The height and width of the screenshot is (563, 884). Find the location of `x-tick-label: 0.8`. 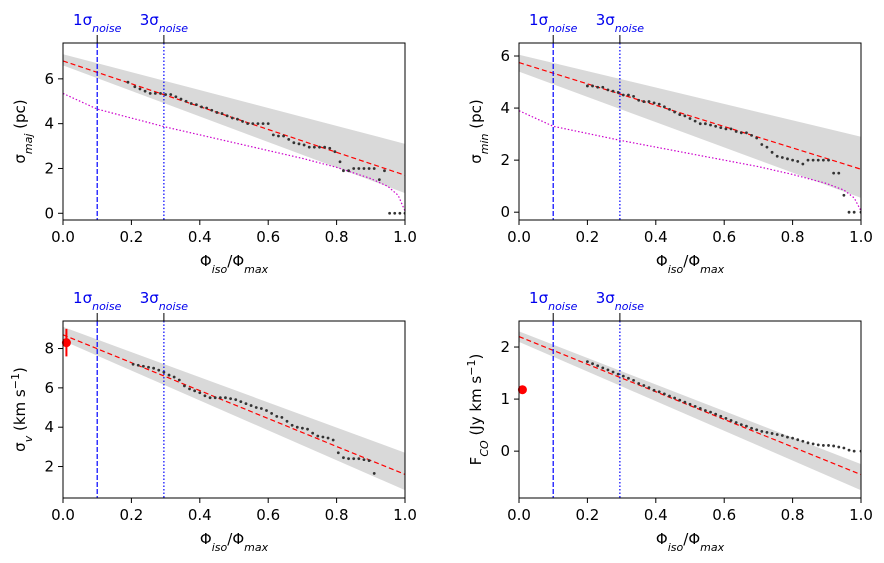

x-tick-label: 0.8 is located at coordinates (793, 515).